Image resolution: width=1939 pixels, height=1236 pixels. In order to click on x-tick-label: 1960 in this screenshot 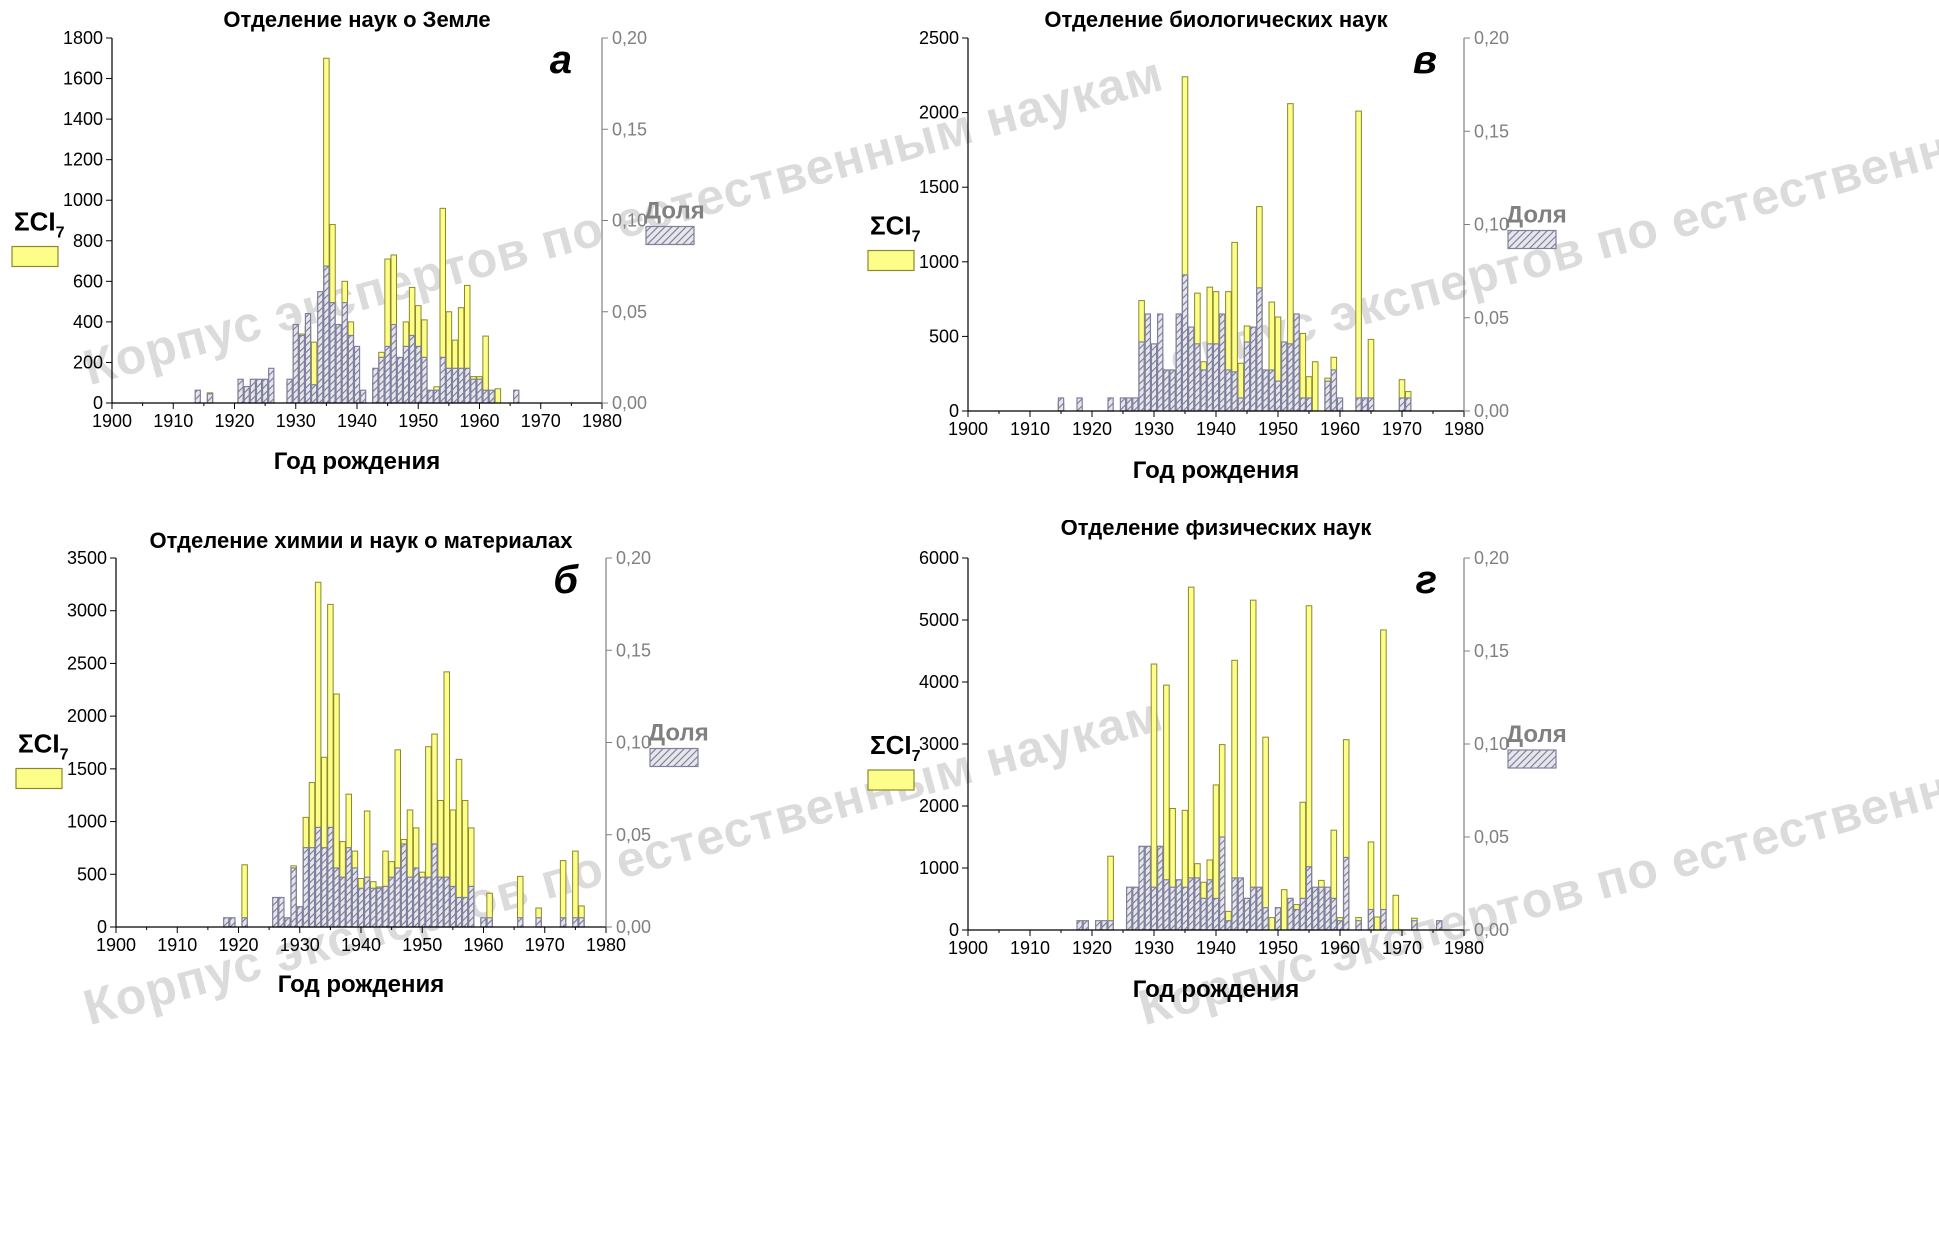, I will do `click(483, 945)`.